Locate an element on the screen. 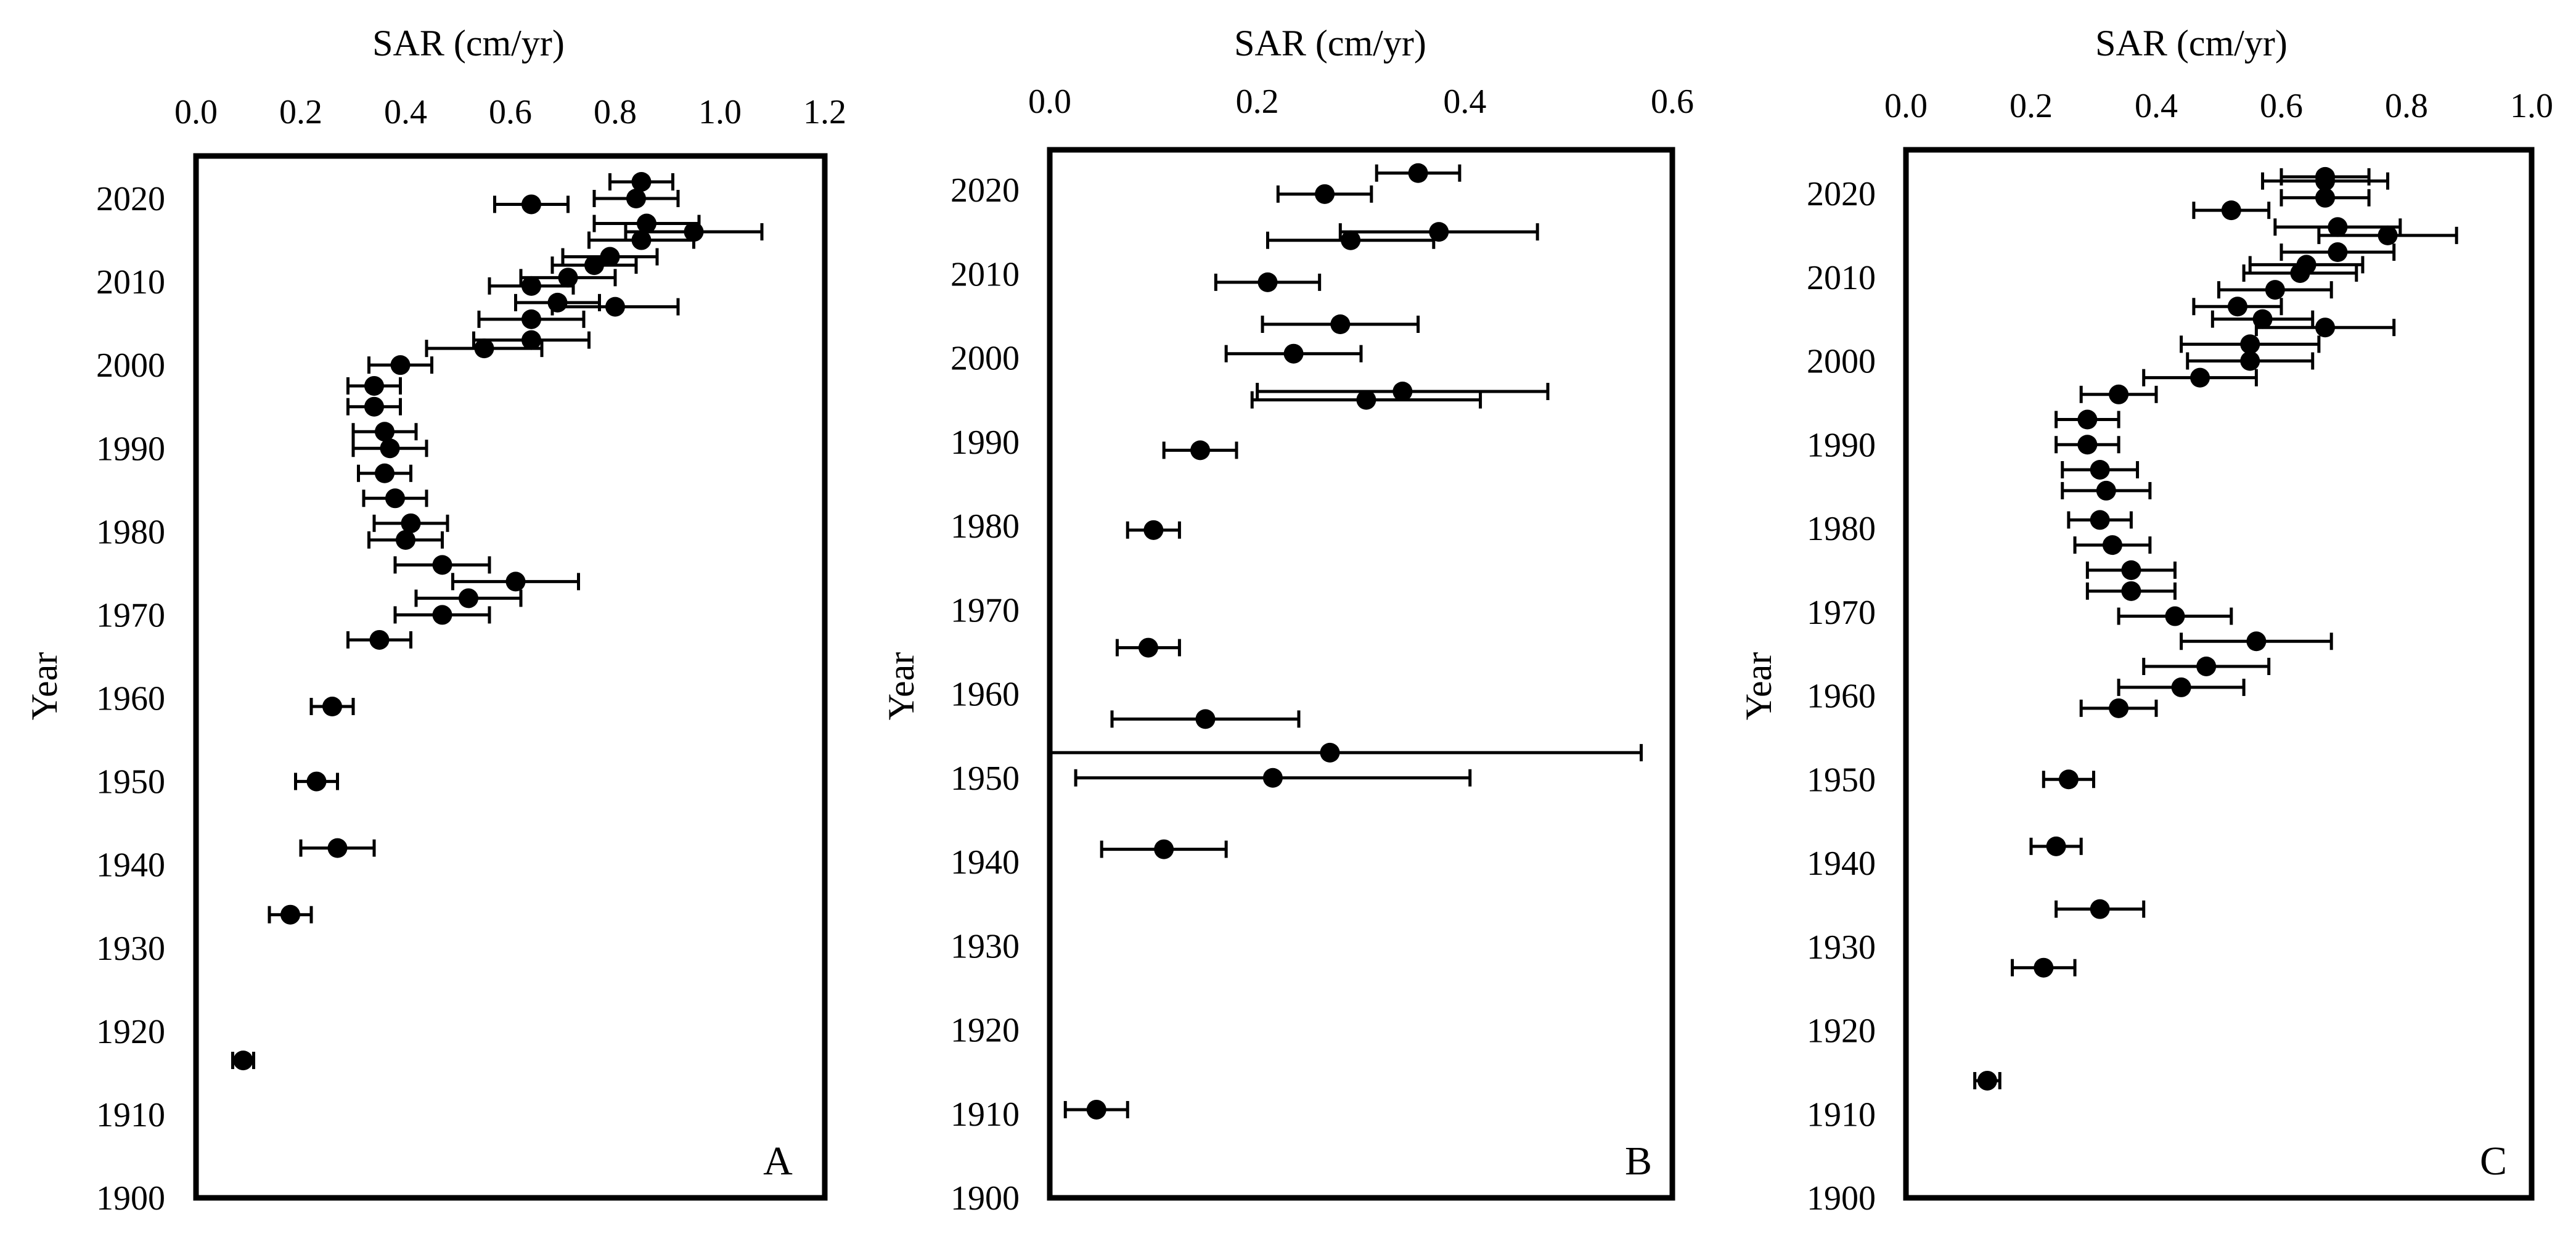  x-tick-labels: 0.0 0.2 0.4 0.6 0.8 1.0 is located at coordinates (2218, 106).